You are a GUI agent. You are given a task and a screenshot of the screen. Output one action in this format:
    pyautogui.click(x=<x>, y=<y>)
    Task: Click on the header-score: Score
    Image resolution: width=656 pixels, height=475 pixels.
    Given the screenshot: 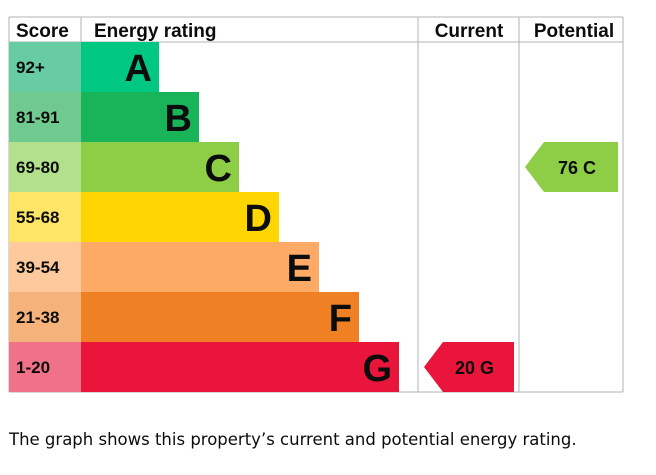 What is the action you would take?
    pyautogui.click(x=42, y=31)
    